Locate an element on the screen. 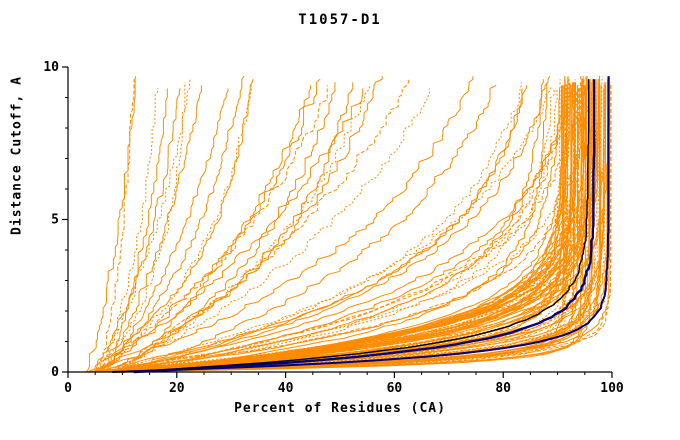 Image resolution: width=680 pixels, height=440 pixels. chart-title: T1057-D1 is located at coordinates (340, 20).